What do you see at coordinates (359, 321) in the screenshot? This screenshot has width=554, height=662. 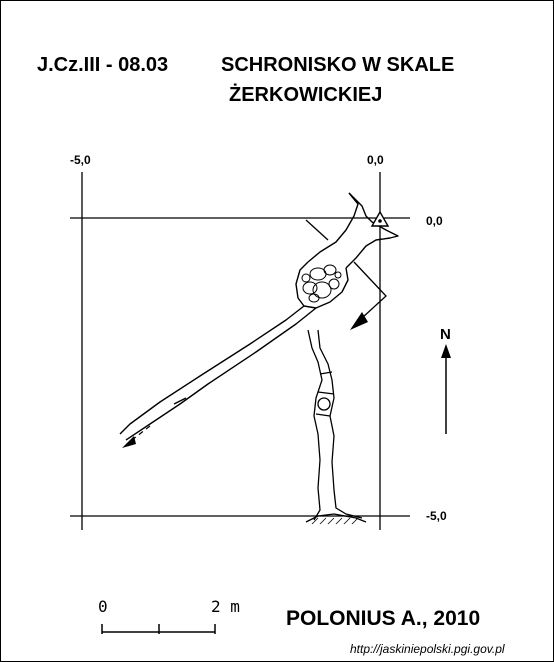 I see `section-arrow-head` at bounding box center [359, 321].